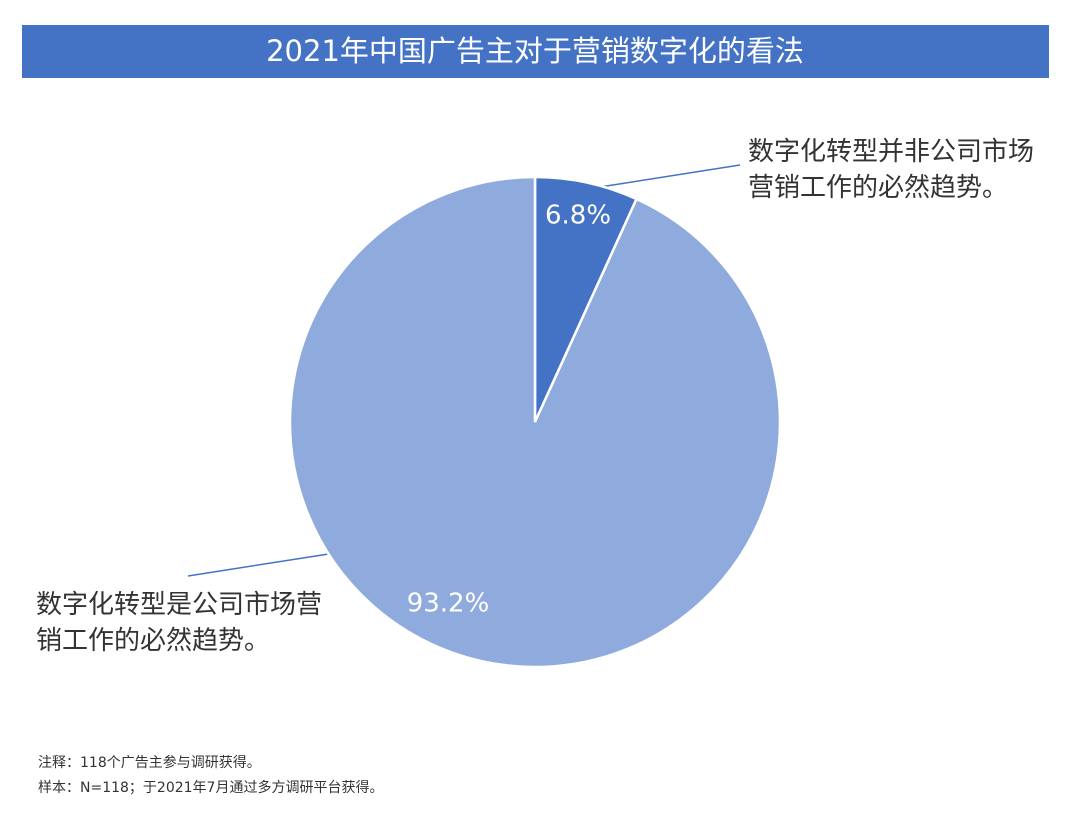  Describe the element at coordinates (448, 604) in the screenshot. I see `data-label: 93.2%` at that location.